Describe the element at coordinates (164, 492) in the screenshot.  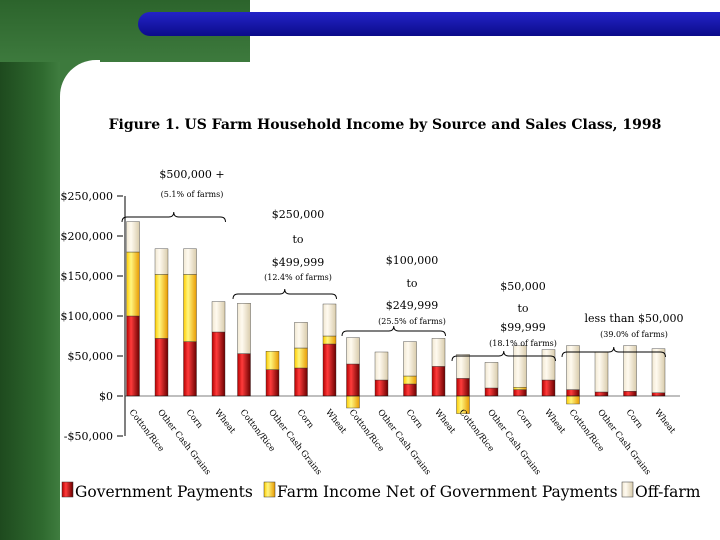
I see `legend-label: Government Payments` at that location.